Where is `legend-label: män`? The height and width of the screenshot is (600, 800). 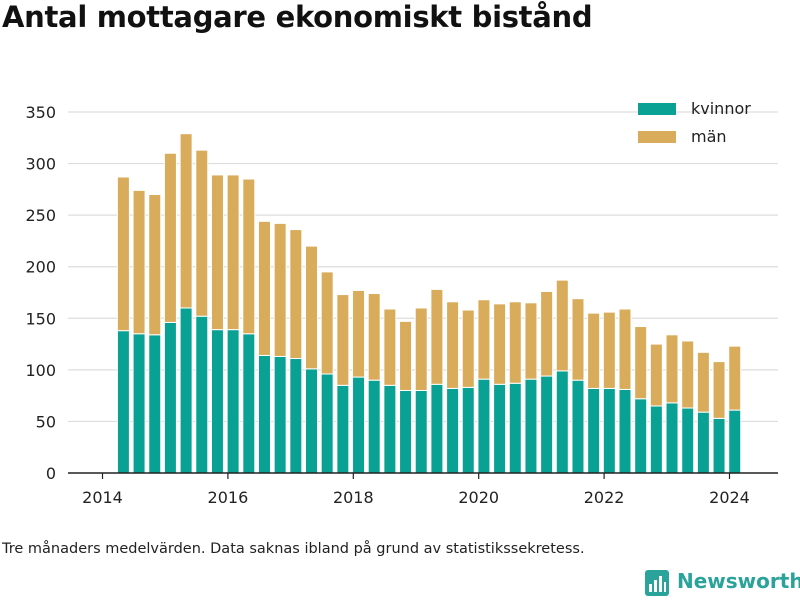
legend-label: män is located at coordinates (709, 136).